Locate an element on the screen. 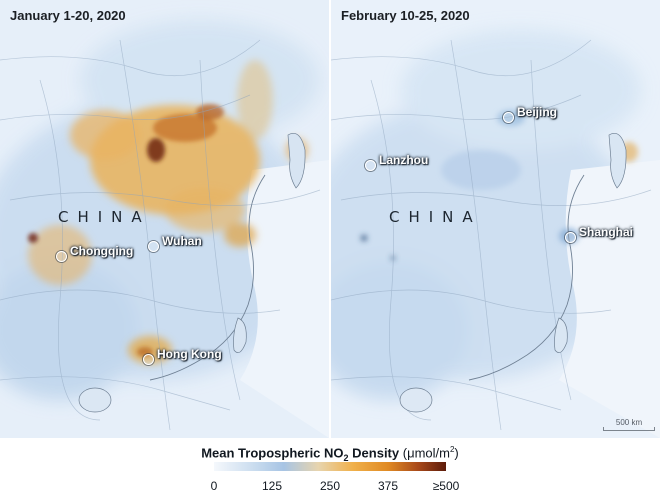 This screenshot has height=499, width=660. legend-color-bar is located at coordinates (330, 466).